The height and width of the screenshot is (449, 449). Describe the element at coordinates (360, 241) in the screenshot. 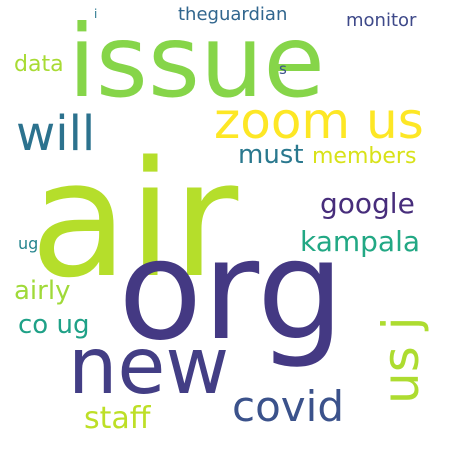

I see `word-kampala: kampala` at that location.